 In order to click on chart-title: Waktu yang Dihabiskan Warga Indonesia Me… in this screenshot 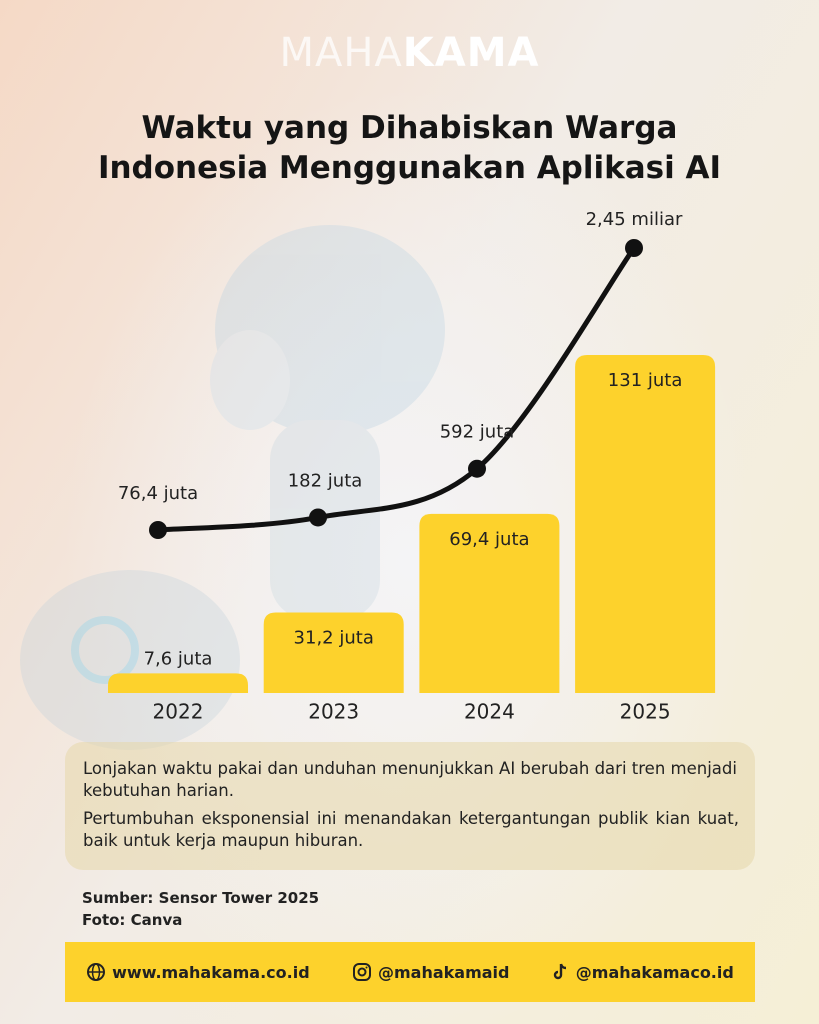, I will do `click(409, 148)`.